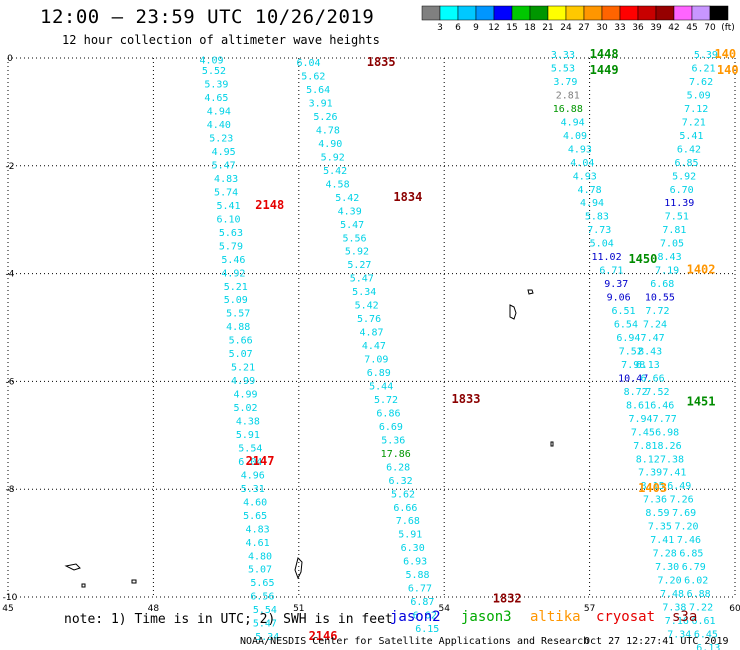  I want to click on wave-height-value: 6.79, so click(694, 567).